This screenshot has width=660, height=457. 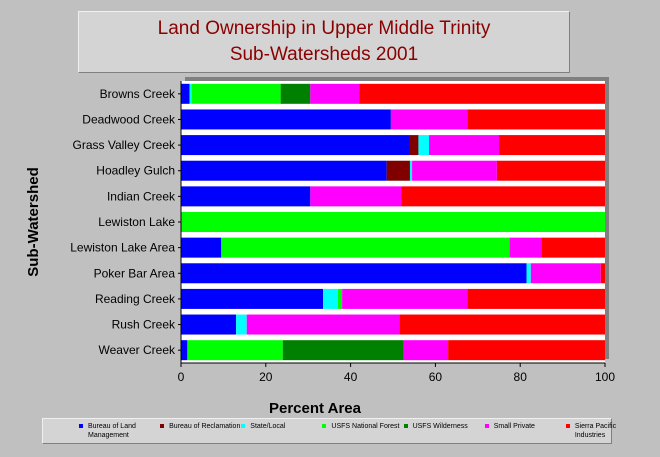 What do you see at coordinates (281, 432) in the screenshot?
I see `legend-item: State/Local` at bounding box center [281, 432].